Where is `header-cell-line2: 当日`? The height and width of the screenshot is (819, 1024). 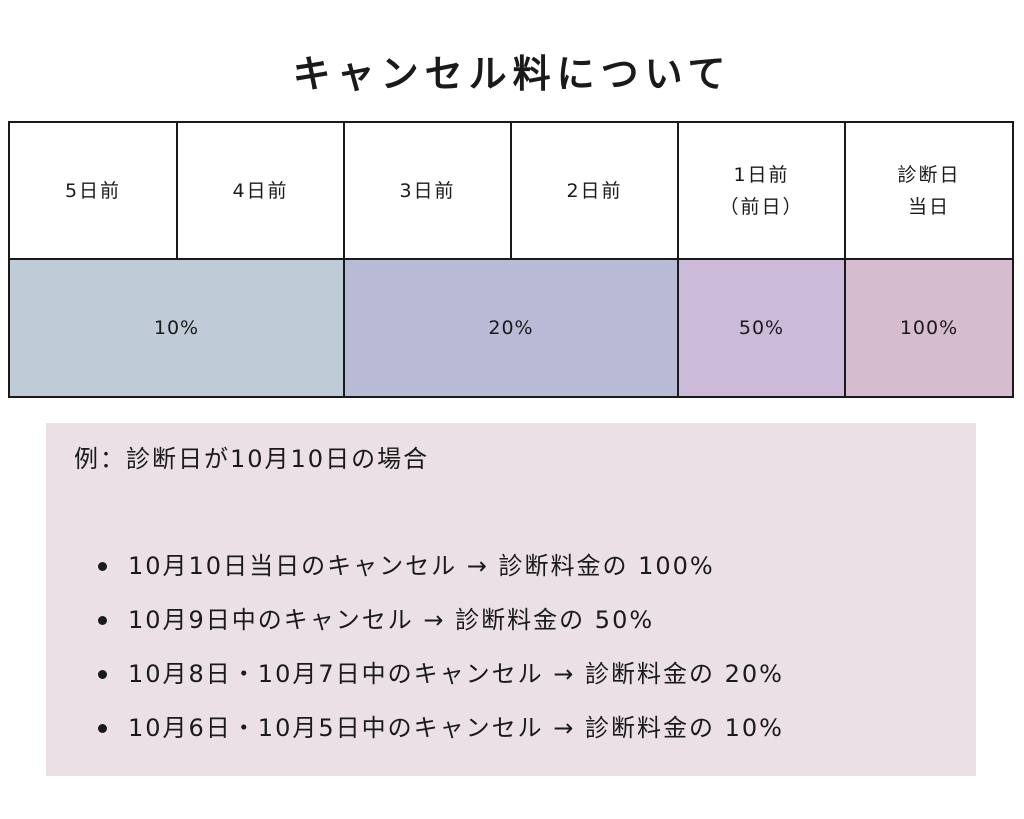 header-cell-line2: 当日 is located at coordinates (928, 206).